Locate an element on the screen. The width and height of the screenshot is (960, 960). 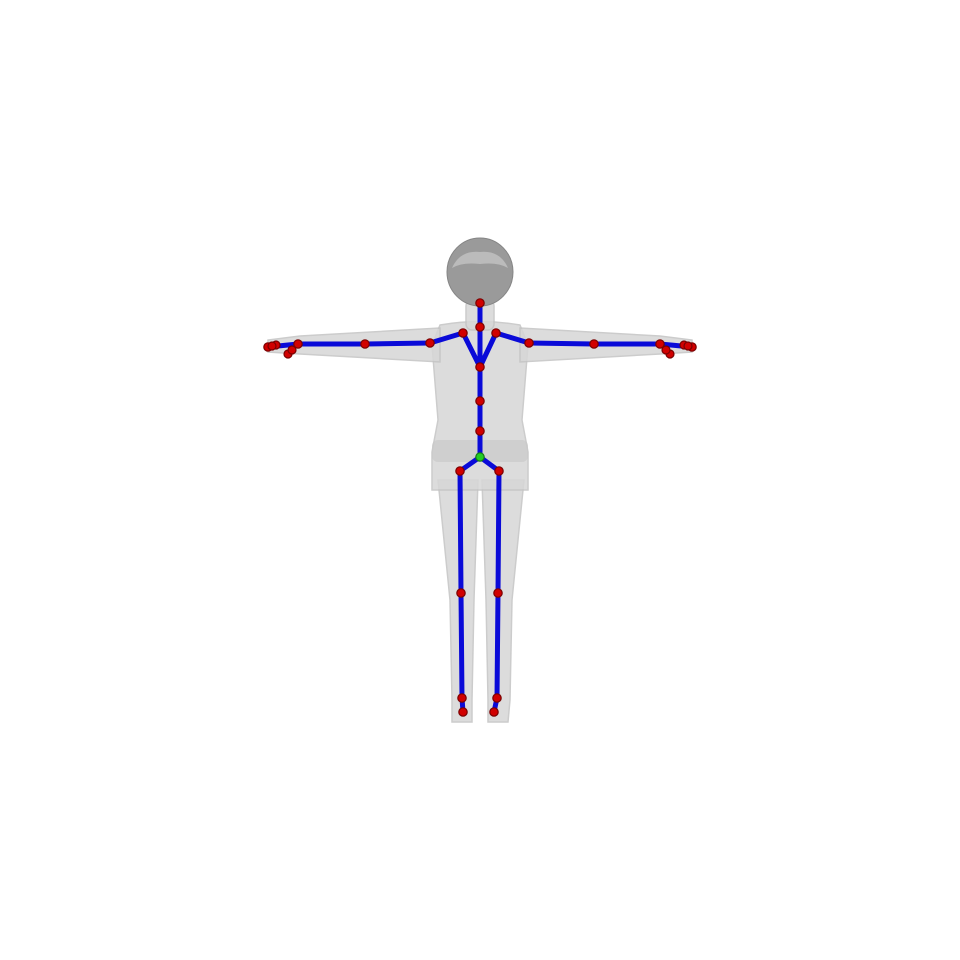
bone-left_arm-left_forearm is located at coordinates (397, 343).